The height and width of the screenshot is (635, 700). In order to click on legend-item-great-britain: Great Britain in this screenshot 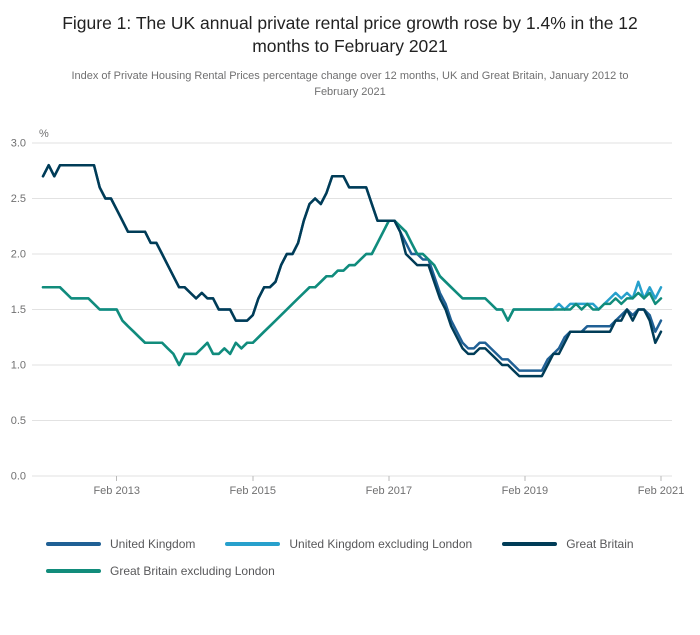, I will do `click(568, 543)`.